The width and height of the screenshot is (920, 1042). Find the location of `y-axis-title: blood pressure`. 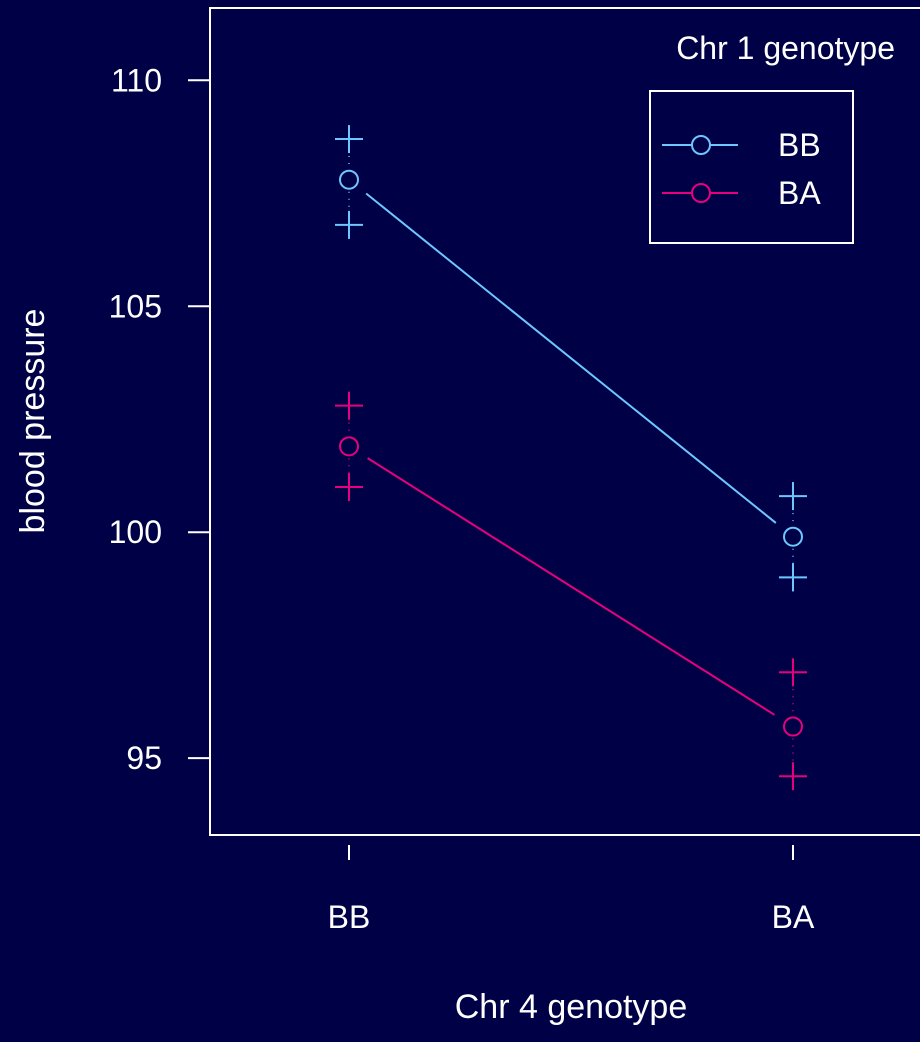

y-axis-title: blood pressure is located at coordinates (33, 421).